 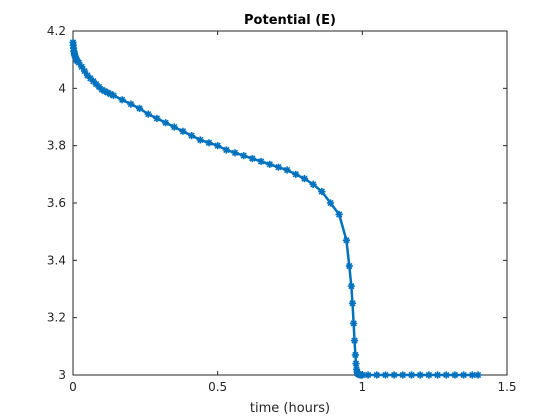 I want to click on y-tick-label: 3.4, so click(x=56, y=260).